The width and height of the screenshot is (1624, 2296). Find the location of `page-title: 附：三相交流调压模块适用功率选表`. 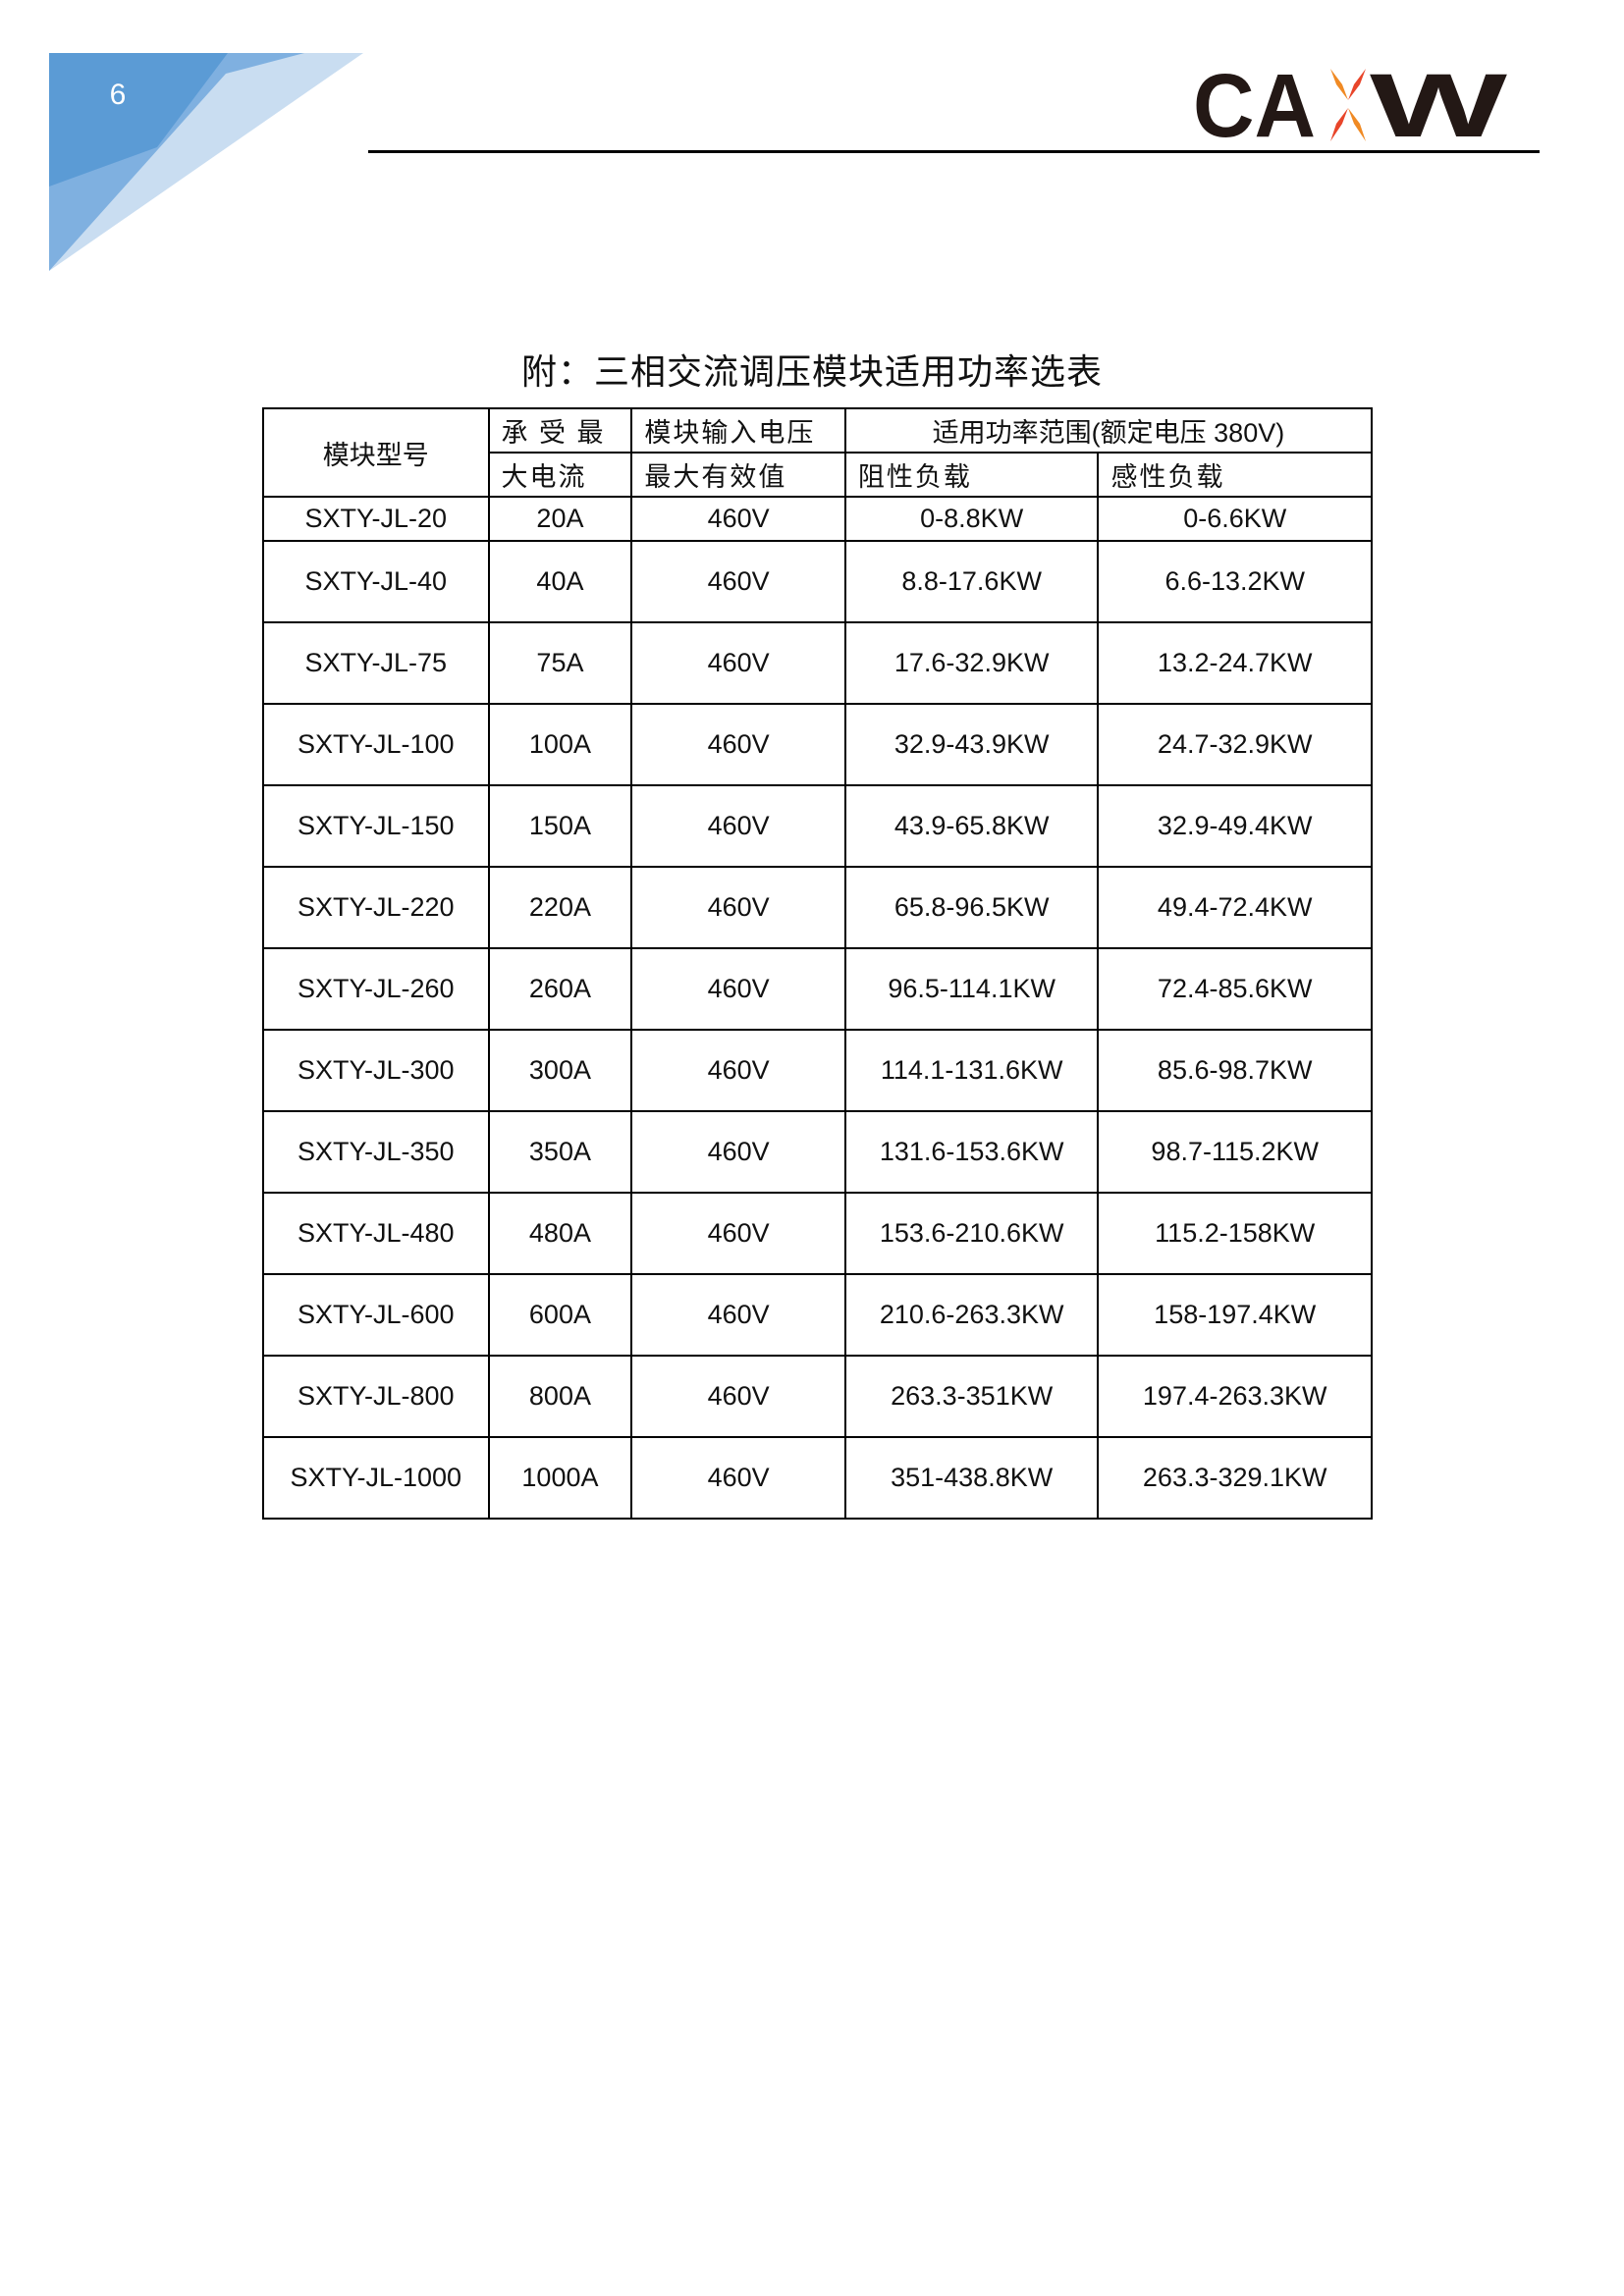

page-title: 附：三相交流调压模块适用功率选表 is located at coordinates (811, 371).